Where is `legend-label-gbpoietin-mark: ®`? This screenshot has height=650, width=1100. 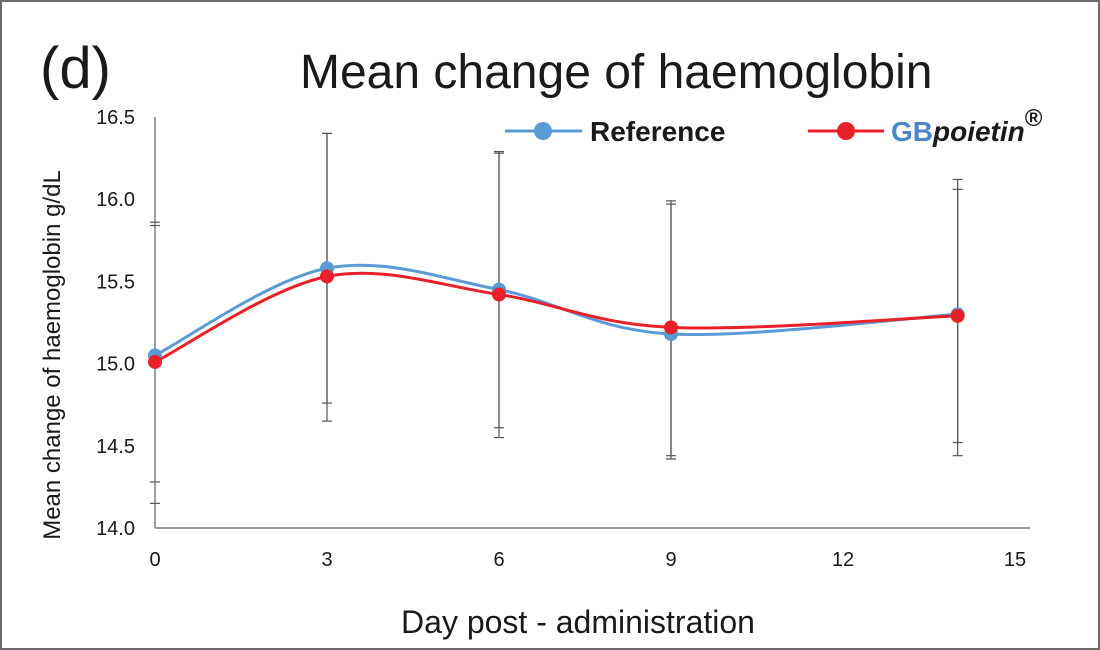
legend-label-gbpoietin-mark: ® is located at coordinates (1034, 118).